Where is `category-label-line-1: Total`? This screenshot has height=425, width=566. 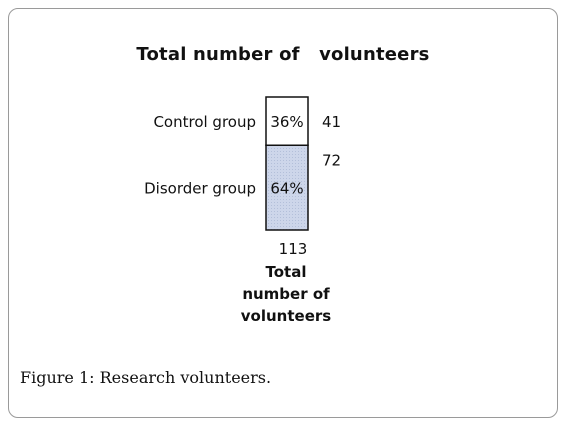
category-label-line-1: Total is located at coordinates (286, 272).